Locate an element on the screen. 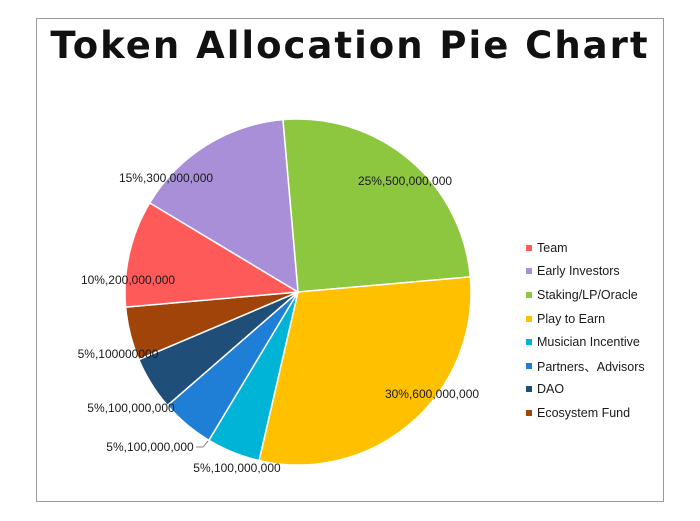 The image size is (700, 521). chart-title: Token Allocation Pie Chart is located at coordinates (350, 45).